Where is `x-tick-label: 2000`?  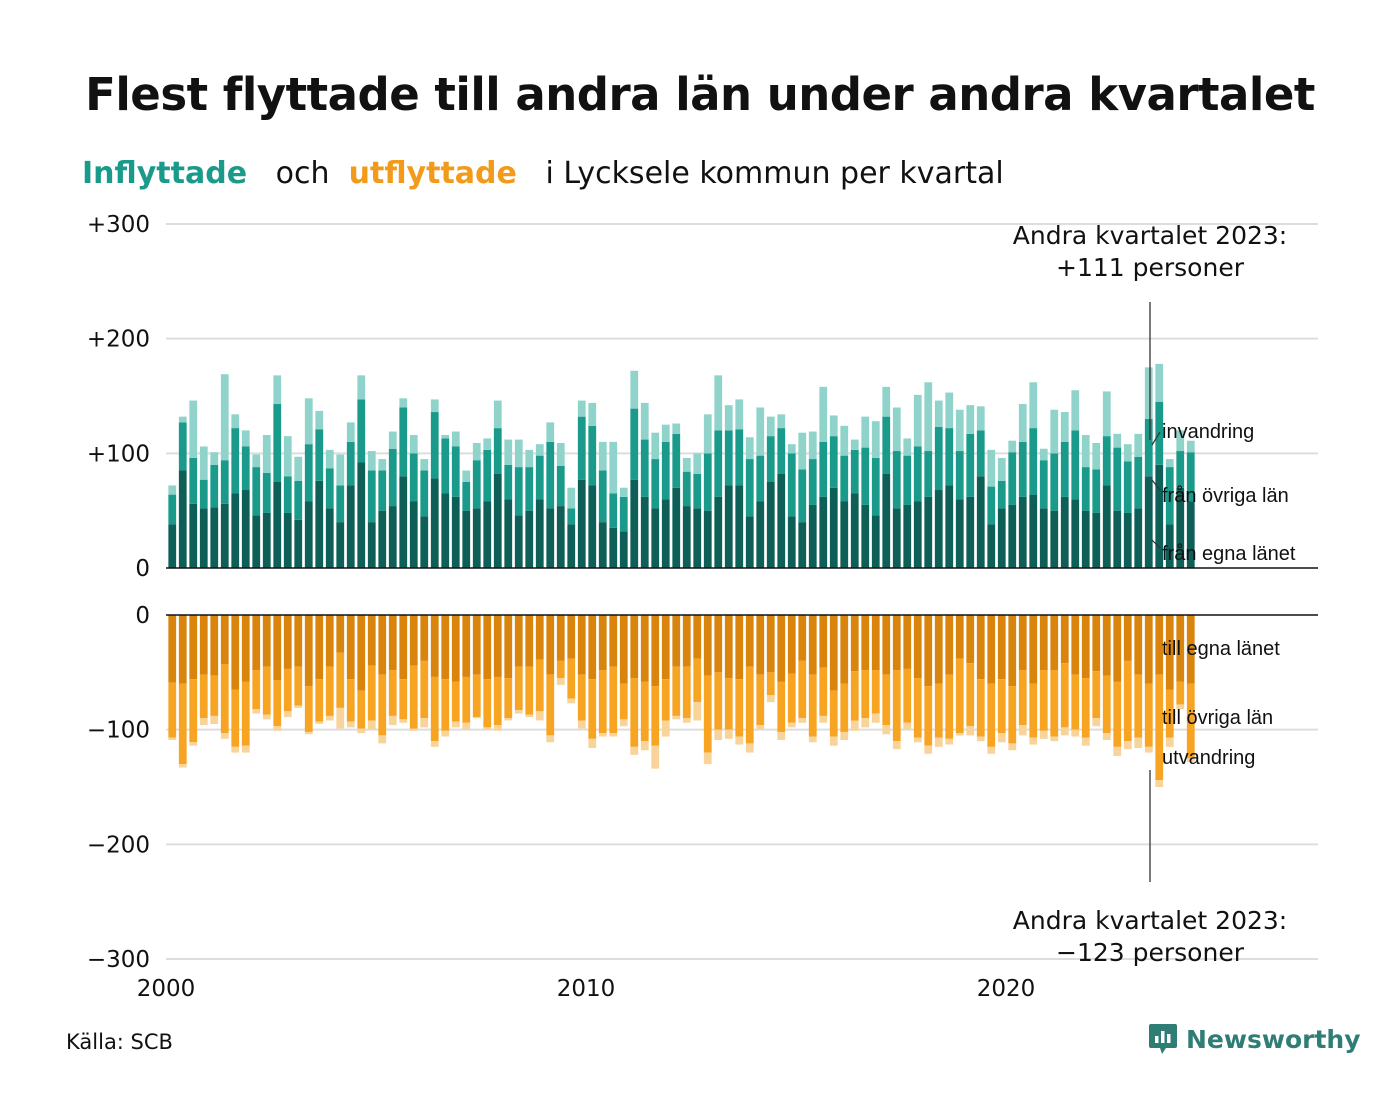
x-tick-label: 2000 is located at coordinates (166, 989).